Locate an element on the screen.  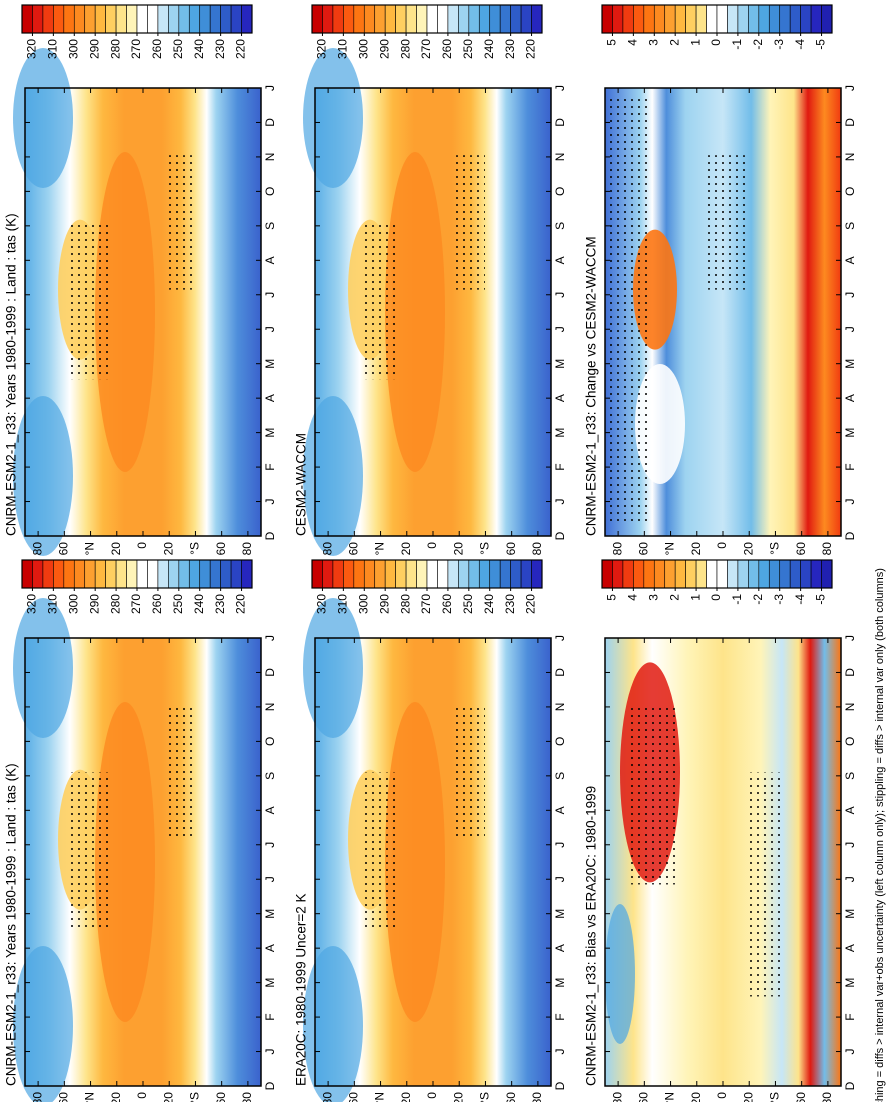
colorbar-label: 320 is located at coordinates (322, 49).